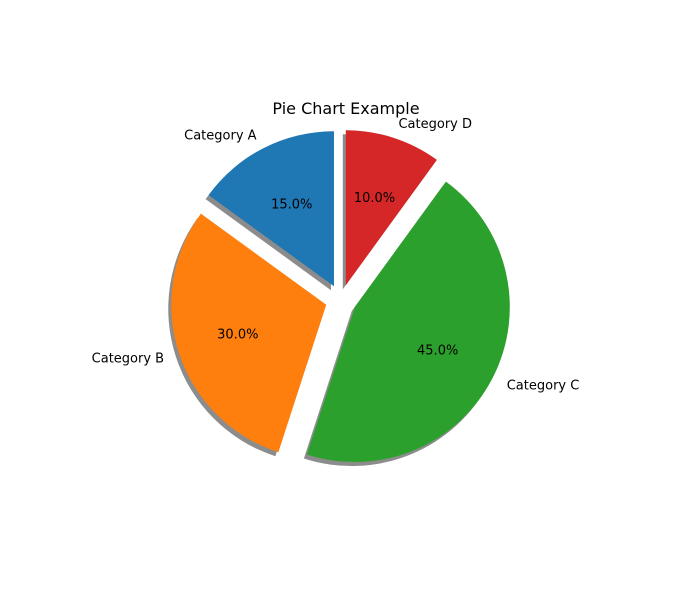 The width and height of the screenshot is (682, 591). Describe the element at coordinates (220, 135) in the screenshot. I see `category-label: Category A` at that location.